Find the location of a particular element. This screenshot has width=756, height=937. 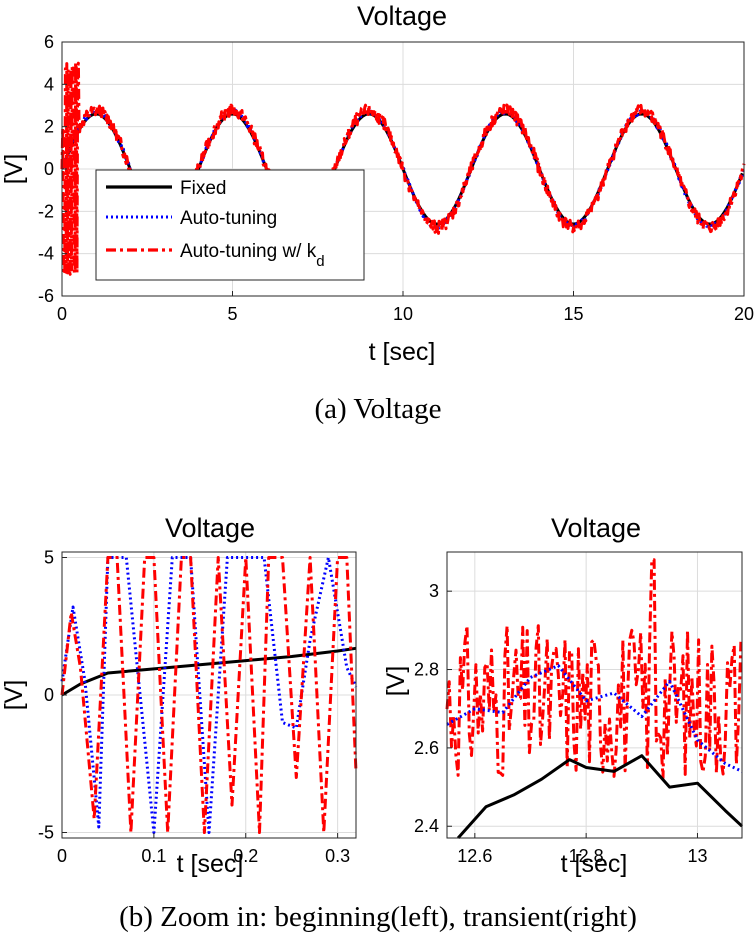

zoom-left-xtick-label: 0.2 is located at coordinates (245, 856).